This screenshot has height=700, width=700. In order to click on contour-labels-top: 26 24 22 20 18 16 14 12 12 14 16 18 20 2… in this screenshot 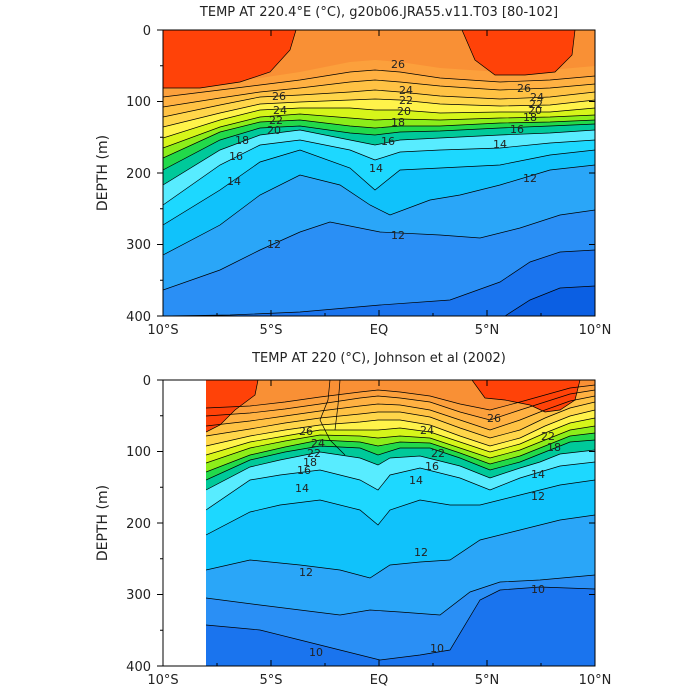, I will do `click(385, 154)`.